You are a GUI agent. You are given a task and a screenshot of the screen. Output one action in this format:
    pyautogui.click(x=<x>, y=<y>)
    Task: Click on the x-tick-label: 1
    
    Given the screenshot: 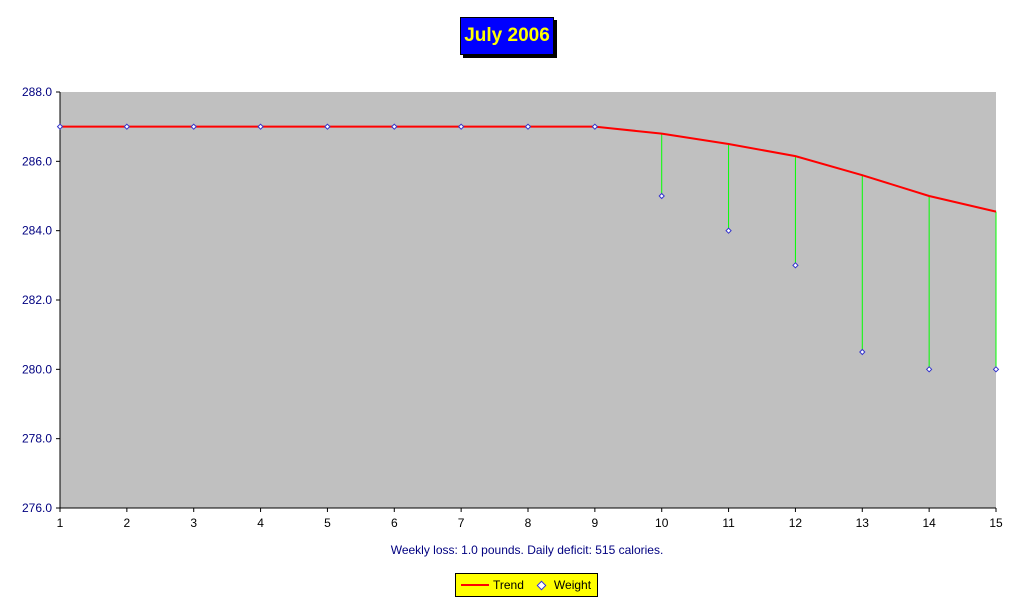 What is the action you would take?
    pyautogui.click(x=60, y=523)
    